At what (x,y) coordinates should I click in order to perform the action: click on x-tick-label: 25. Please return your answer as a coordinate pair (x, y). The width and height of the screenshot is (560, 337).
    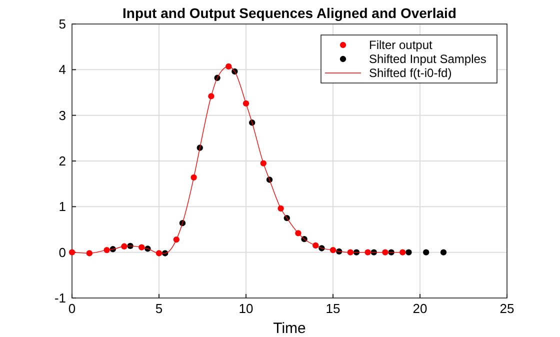
    Looking at the image, I should click on (507, 308).